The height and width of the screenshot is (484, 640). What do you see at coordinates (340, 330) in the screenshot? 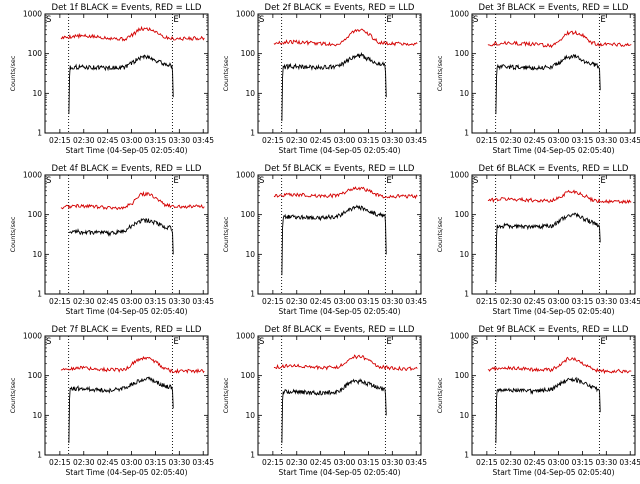
I see `panel-title: Det 8f BLACK = Events, RED = LLD` at bounding box center [340, 330].